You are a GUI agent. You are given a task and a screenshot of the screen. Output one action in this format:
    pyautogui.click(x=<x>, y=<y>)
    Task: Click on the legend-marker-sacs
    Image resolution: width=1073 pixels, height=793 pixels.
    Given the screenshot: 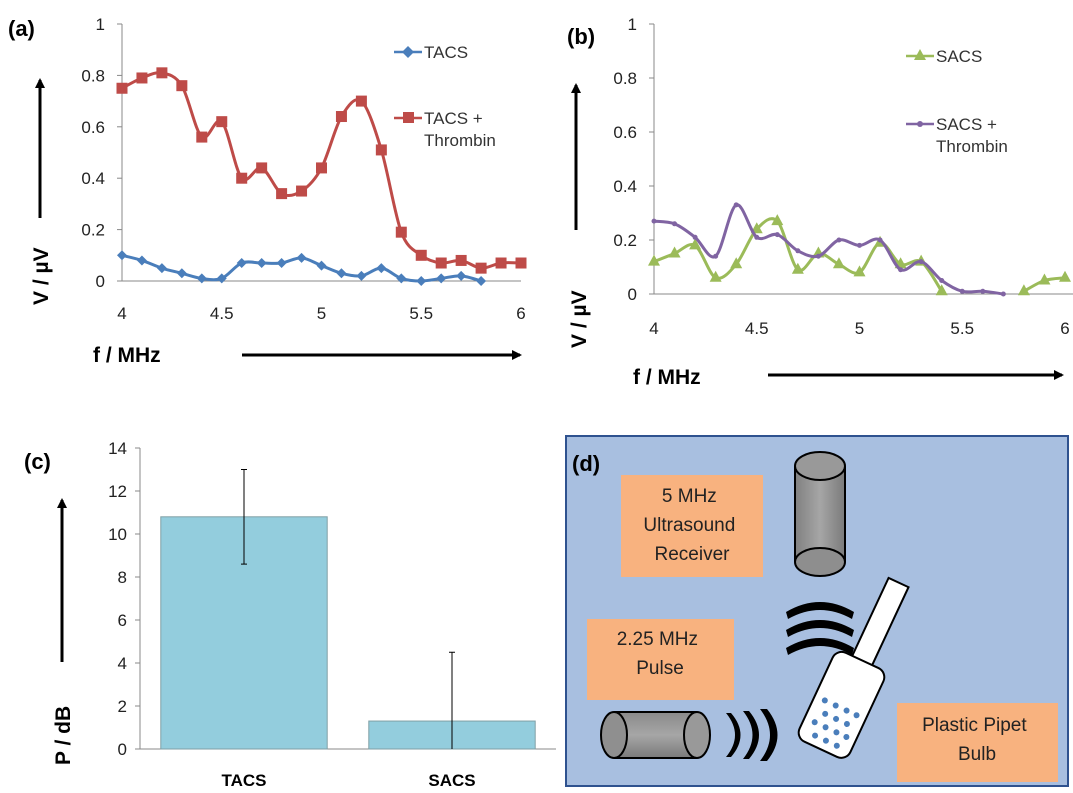 What is the action you would take?
    pyautogui.click(x=920, y=54)
    